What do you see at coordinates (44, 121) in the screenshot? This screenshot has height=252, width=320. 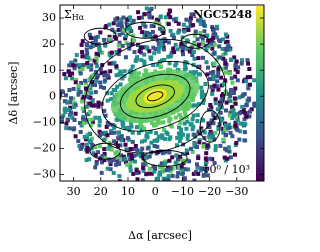 I see `y-tick-label: −10` at bounding box center [44, 121].